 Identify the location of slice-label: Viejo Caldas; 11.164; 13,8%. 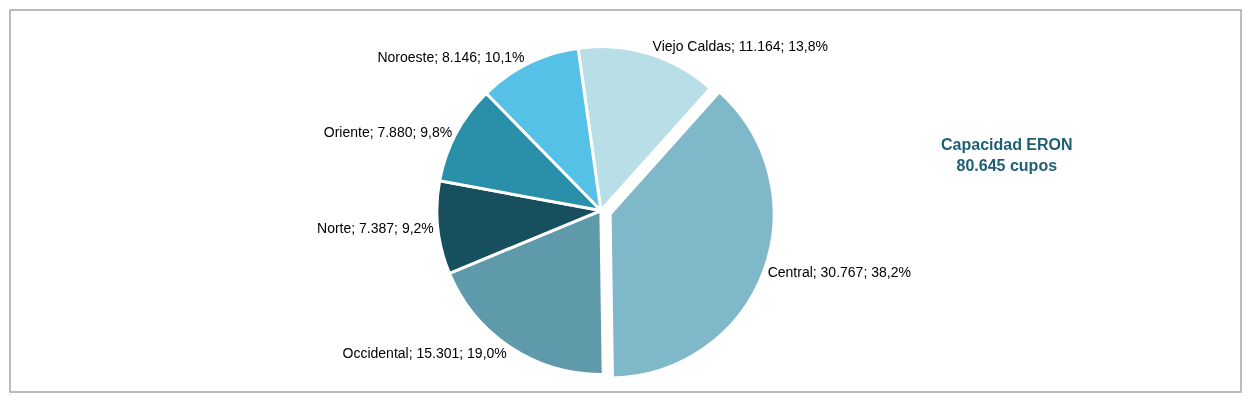
(740, 46).